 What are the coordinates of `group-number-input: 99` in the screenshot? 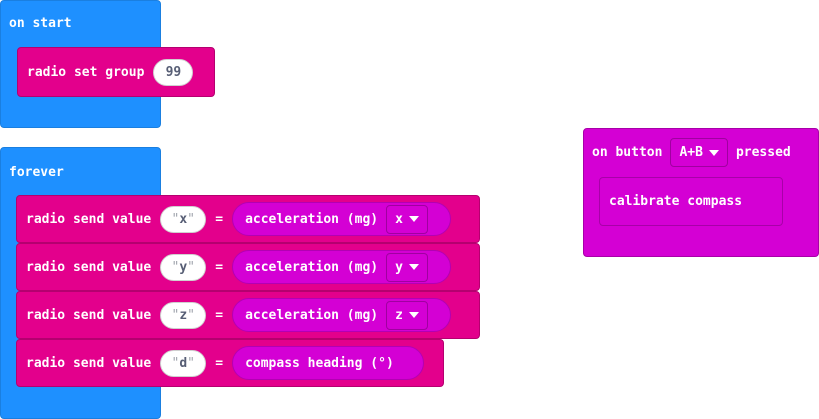 It's located at (173, 72).